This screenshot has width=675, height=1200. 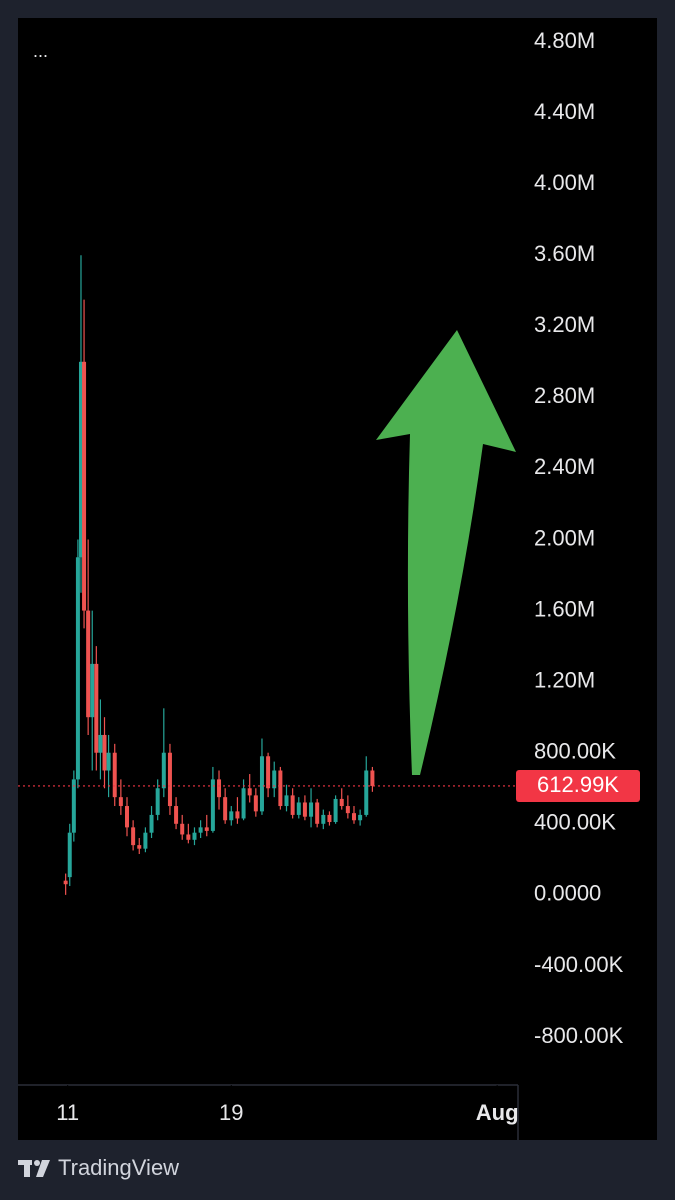 I want to click on y-tick-label: -400.00K, so click(x=579, y=964).